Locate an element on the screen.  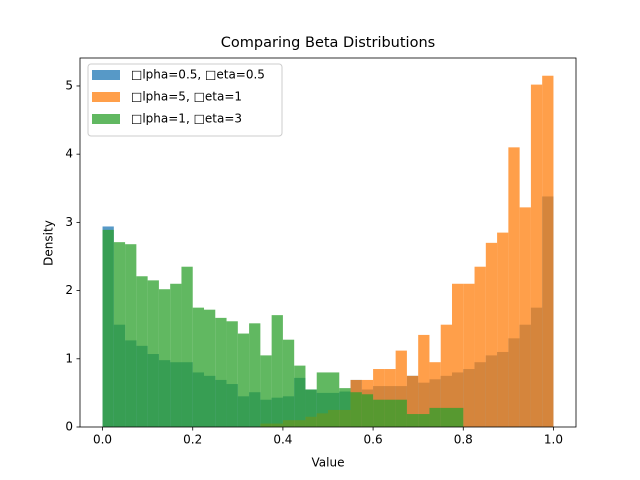
y-axis-label: Density is located at coordinates (49, 243).